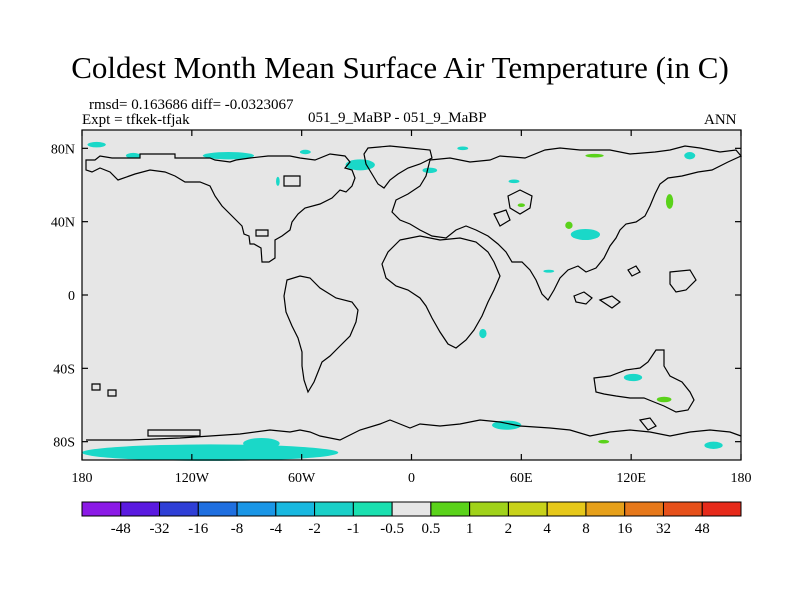 The width and height of the screenshot is (800, 600). Describe the element at coordinates (237, 529) in the screenshot. I see `colorbar-label: -8` at that location.